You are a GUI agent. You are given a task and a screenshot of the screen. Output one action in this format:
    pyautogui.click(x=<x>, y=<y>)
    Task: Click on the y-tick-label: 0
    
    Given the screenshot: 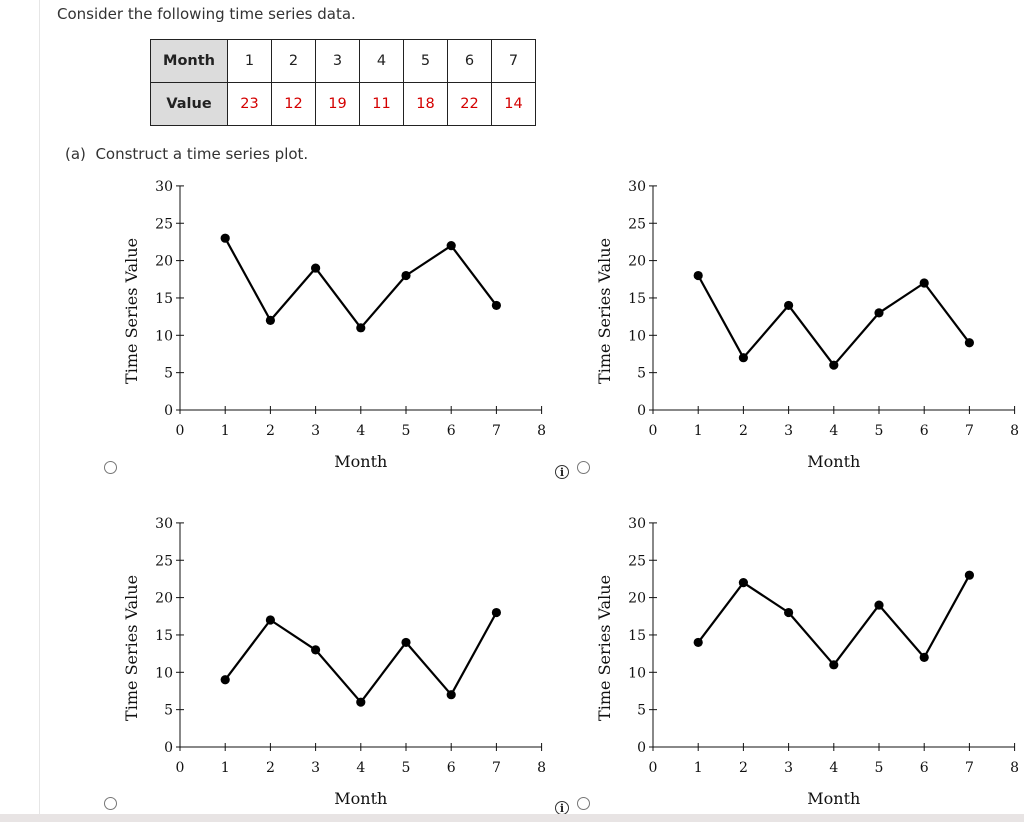 What is the action you would take?
    pyautogui.click(x=641, y=411)
    